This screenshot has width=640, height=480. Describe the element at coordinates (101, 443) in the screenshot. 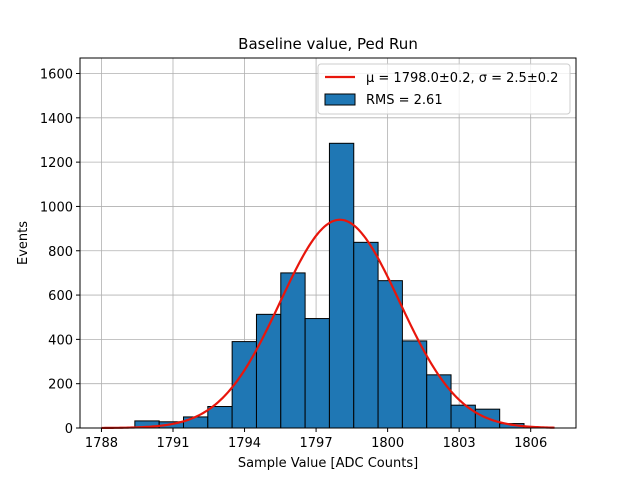

I see `x-tick-label: 1788` at that location.